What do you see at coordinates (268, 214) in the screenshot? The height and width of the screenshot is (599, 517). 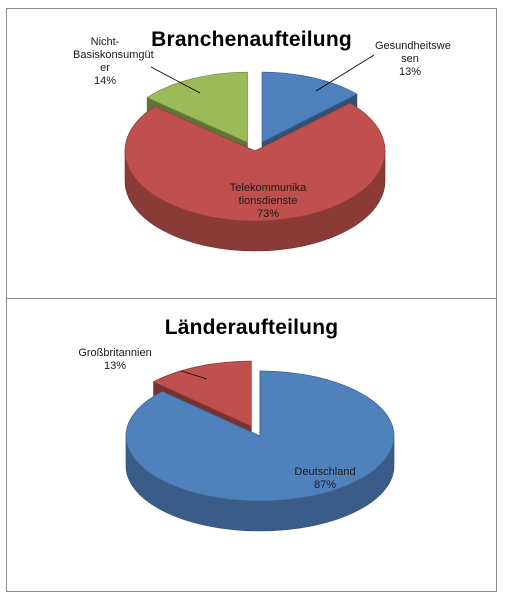 I see `label-value: 73%` at bounding box center [268, 214].